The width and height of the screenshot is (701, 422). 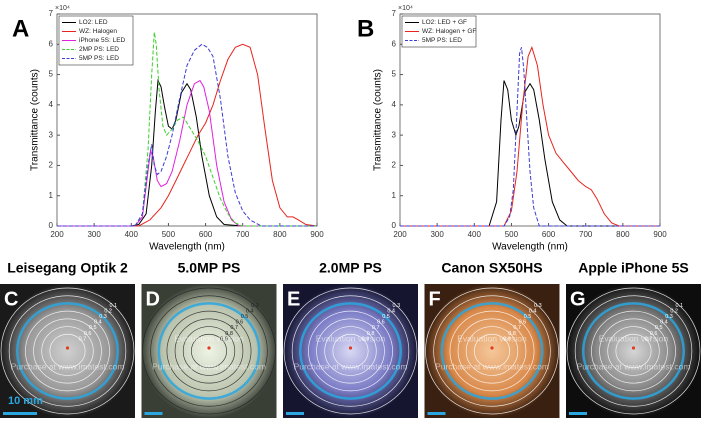 What do you see at coordinates (94, 234) in the screenshot?
I see `x-tick-label: 300` at bounding box center [94, 234].